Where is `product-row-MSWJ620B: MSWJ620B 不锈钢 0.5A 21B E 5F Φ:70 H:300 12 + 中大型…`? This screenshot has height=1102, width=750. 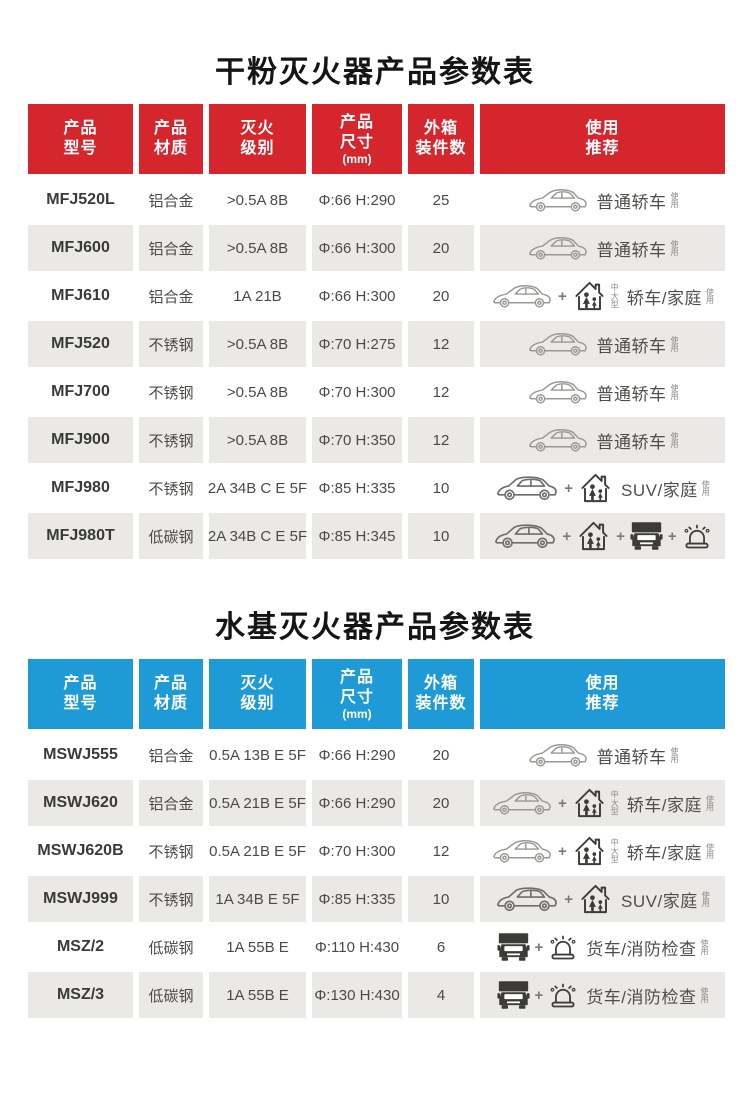
product-row-MSWJ620B: MSWJ620B 不锈钢 0.5A 21B E 5F Φ:70 H:300 12 + 中大型… is located at coordinates (389, 851).